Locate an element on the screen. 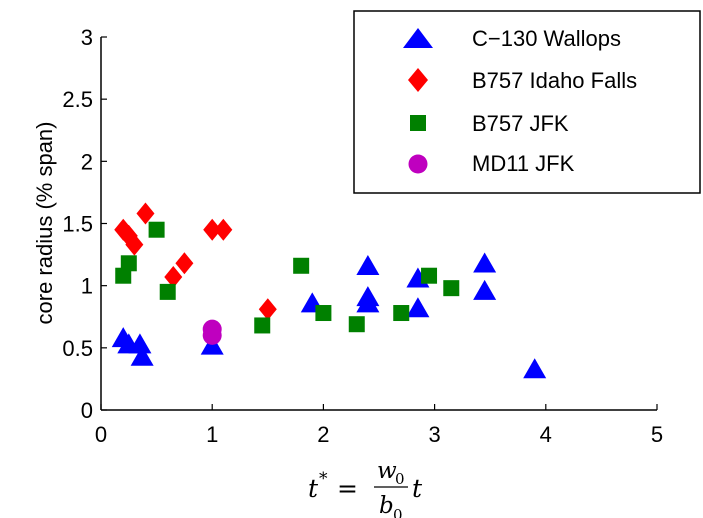 Image resolution: width=703 pixels, height=518 pixels. legend-item-b757-idaho-falls: B757 Idaho Falls is located at coordinates (522, 80).